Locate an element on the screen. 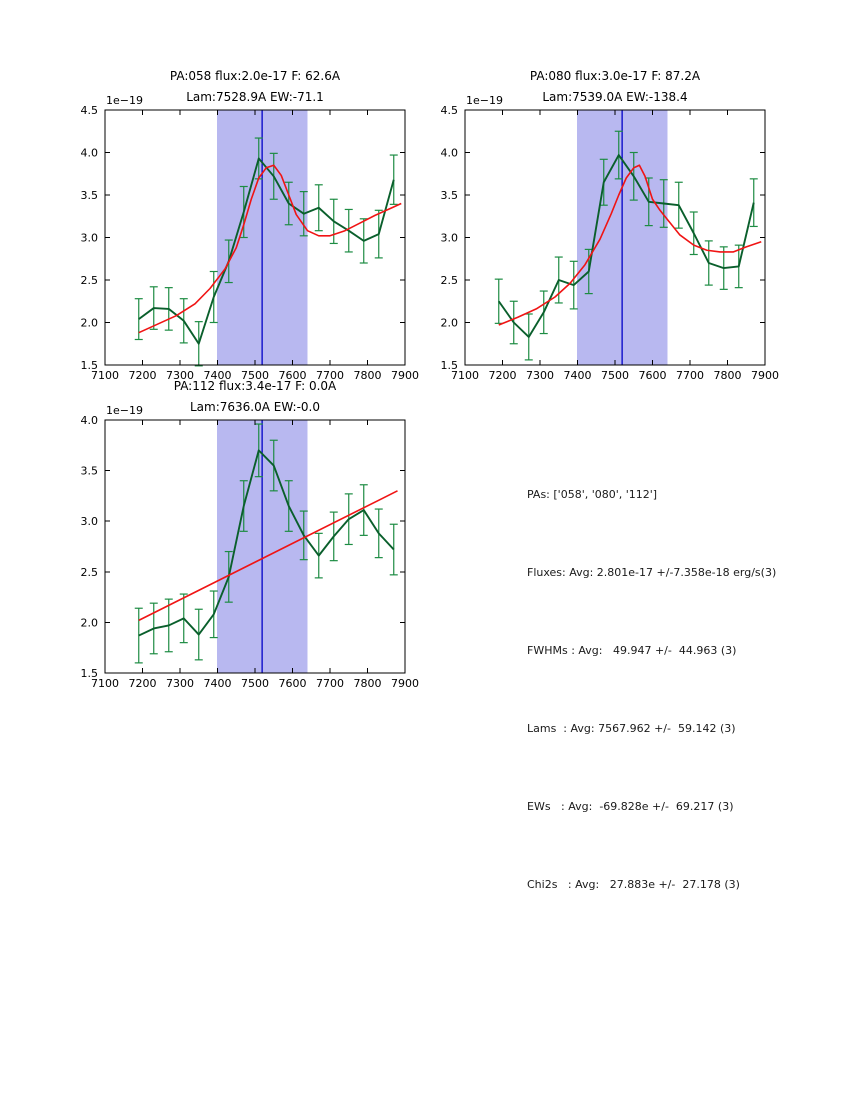  plot-1-y-tick-label: 2.0 is located at coordinates (90, 323).